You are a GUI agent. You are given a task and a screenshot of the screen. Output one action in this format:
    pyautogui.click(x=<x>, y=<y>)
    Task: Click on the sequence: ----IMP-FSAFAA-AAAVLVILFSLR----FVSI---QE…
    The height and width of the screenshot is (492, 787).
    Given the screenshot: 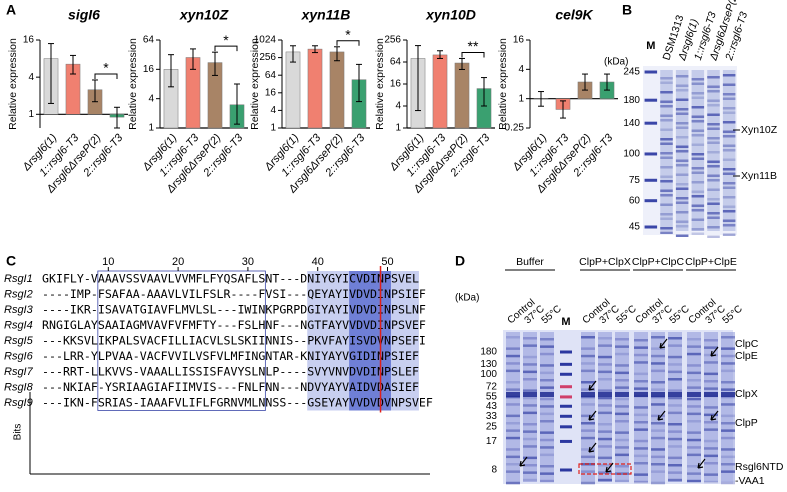 What is the action you would take?
    pyautogui.click(x=234, y=294)
    